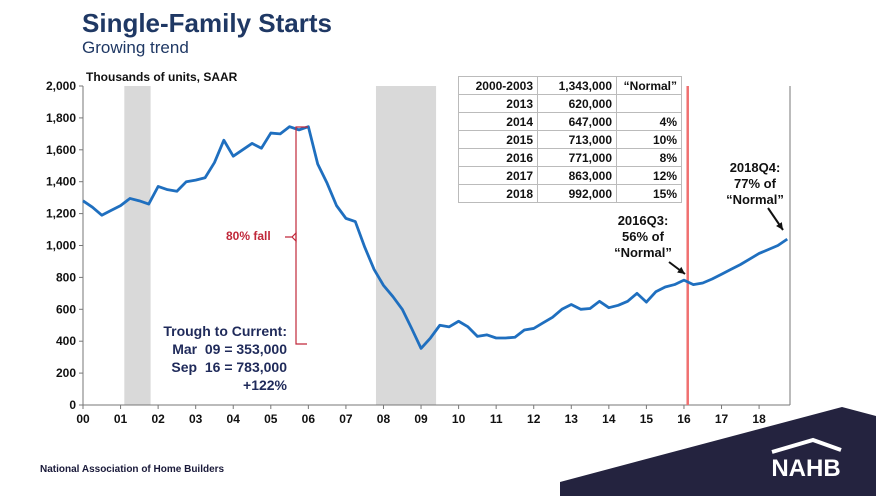 This screenshot has width=876, height=496. Describe the element at coordinates (234, 419) in the screenshot. I see `x-tick-label: 04` at that location.